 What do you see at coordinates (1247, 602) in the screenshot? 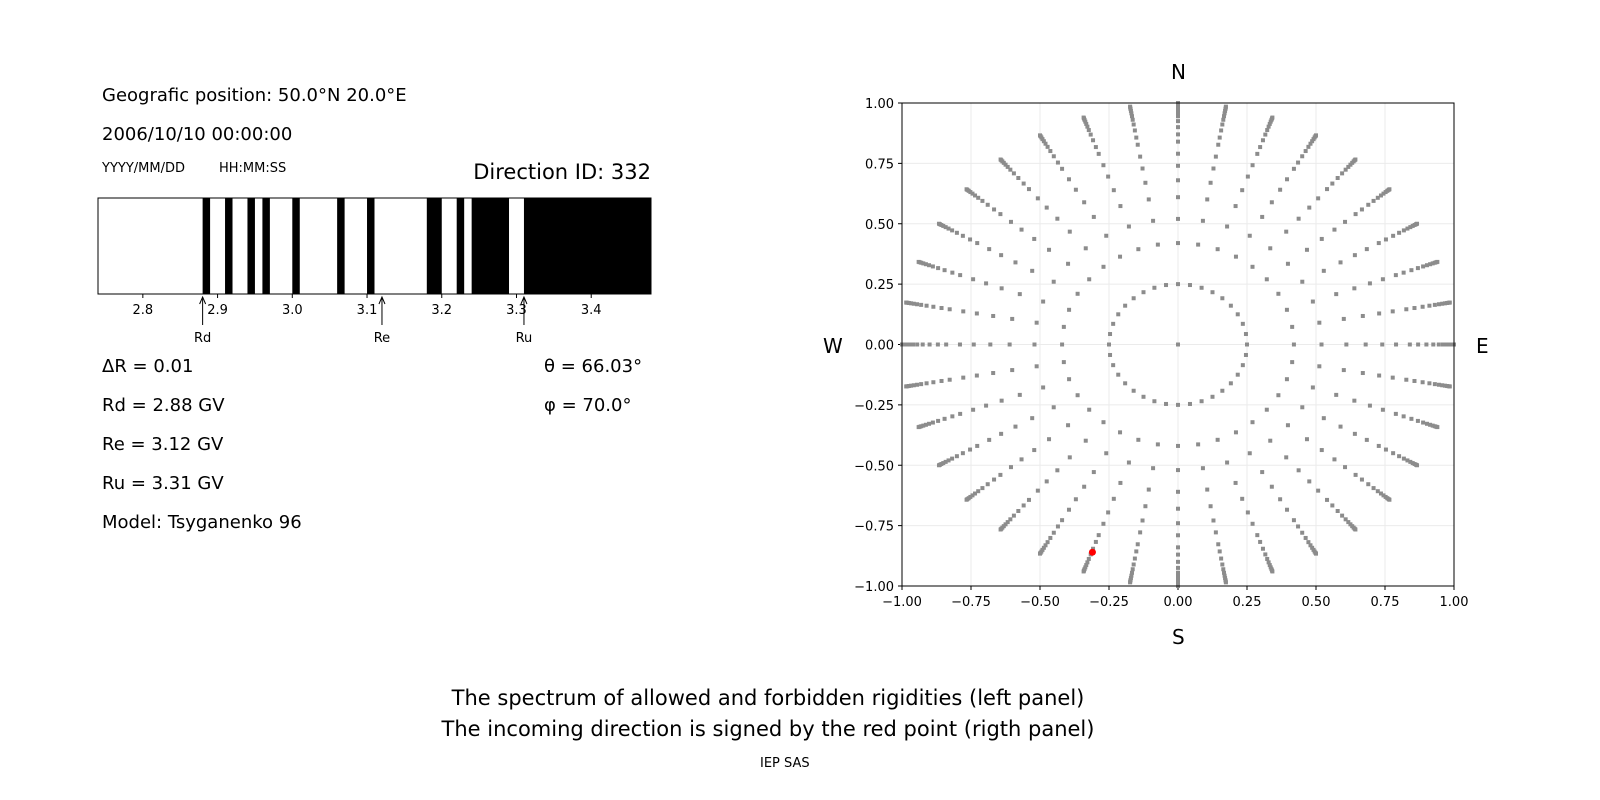
I see `x-tick-label: 0.25` at bounding box center [1247, 602].